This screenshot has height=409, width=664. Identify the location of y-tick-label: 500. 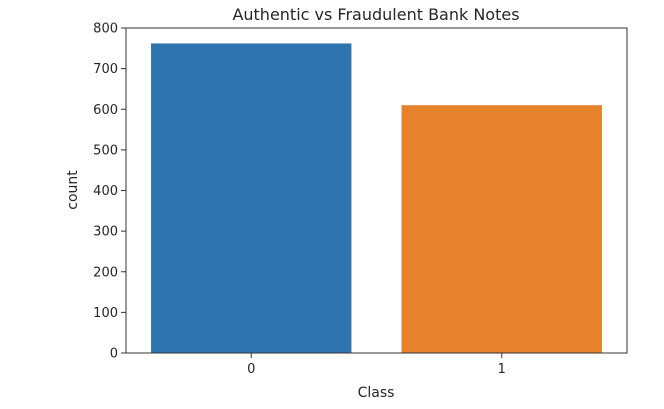
(105, 150).